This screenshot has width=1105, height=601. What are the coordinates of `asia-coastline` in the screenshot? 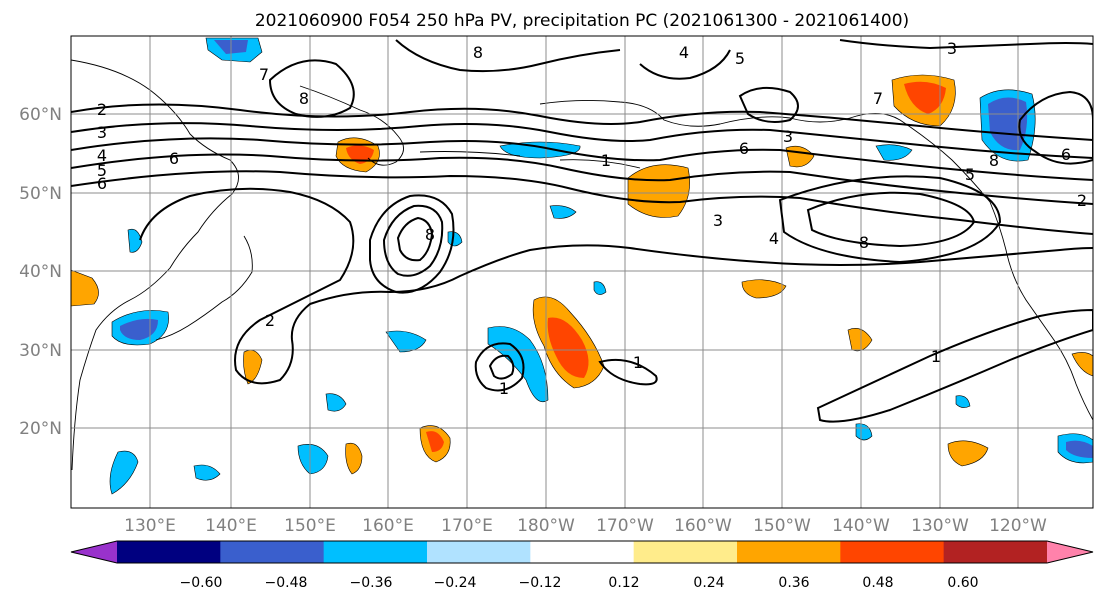 It's located at (155, 265).